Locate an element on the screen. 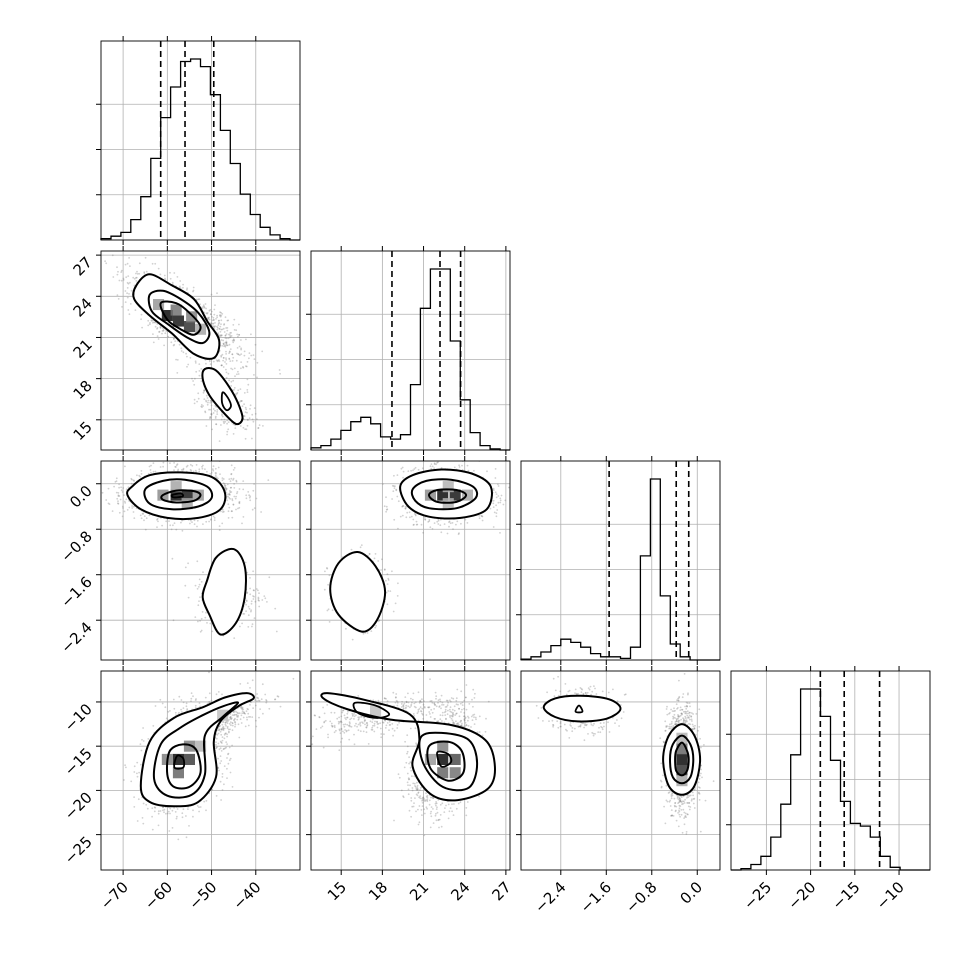 The height and width of the screenshot is (970, 970). panel-frame is located at coordinates (200, 560).